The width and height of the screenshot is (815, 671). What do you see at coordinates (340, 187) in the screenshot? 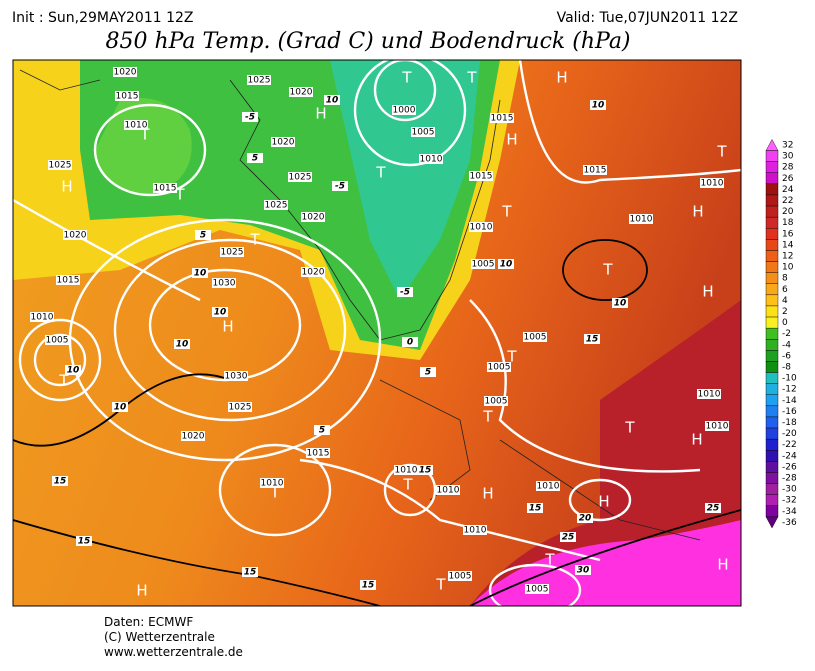
I see `temperature-label: -5` at bounding box center [340, 187].